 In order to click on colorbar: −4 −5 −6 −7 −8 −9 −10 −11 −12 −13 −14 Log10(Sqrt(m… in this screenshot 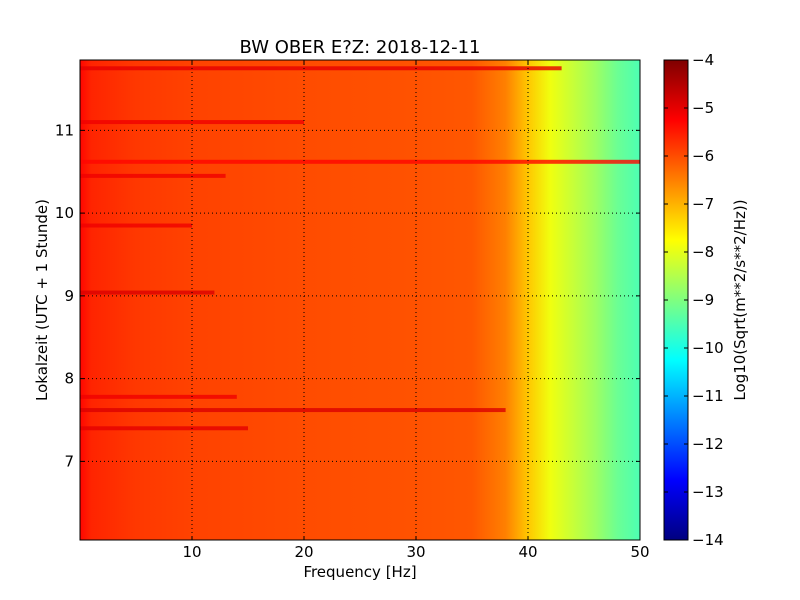, I will do `click(706, 300)`.